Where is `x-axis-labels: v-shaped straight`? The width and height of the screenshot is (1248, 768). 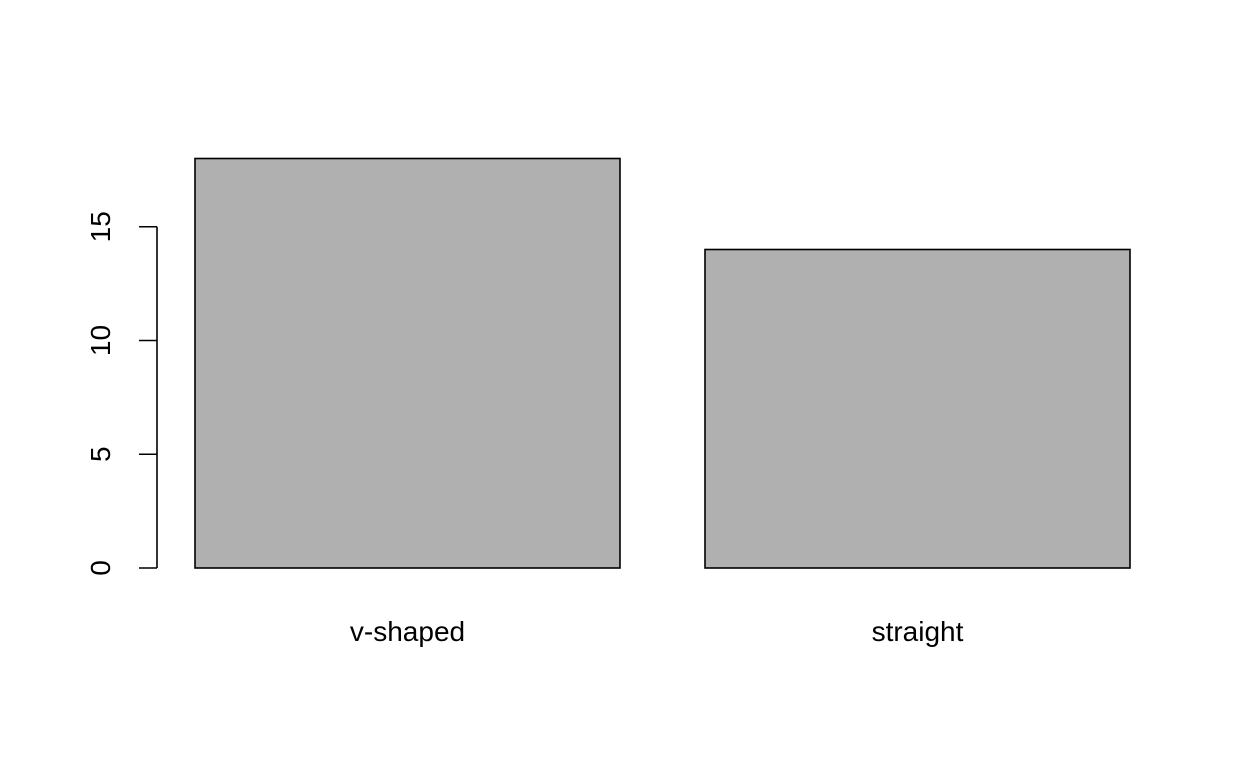 x-axis-labels: v-shaped straight is located at coordinates (657, 631).